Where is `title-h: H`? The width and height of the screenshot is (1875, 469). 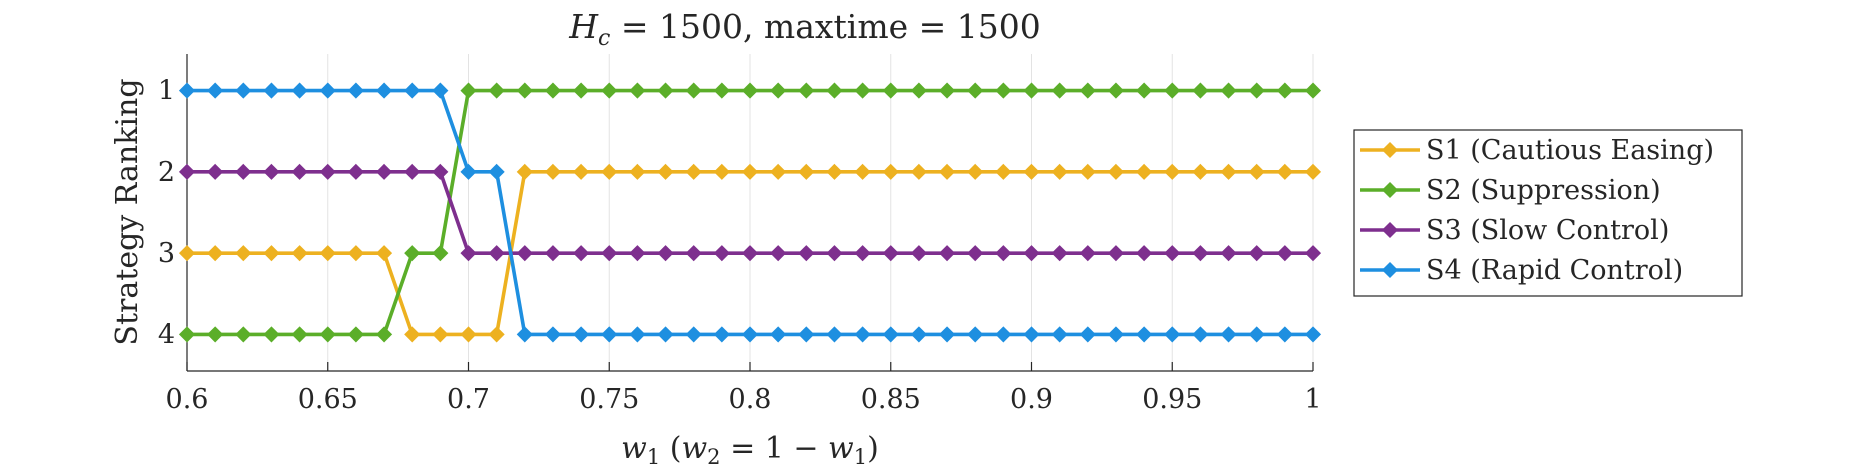 title-h: H is located at coordinates (583, 26).